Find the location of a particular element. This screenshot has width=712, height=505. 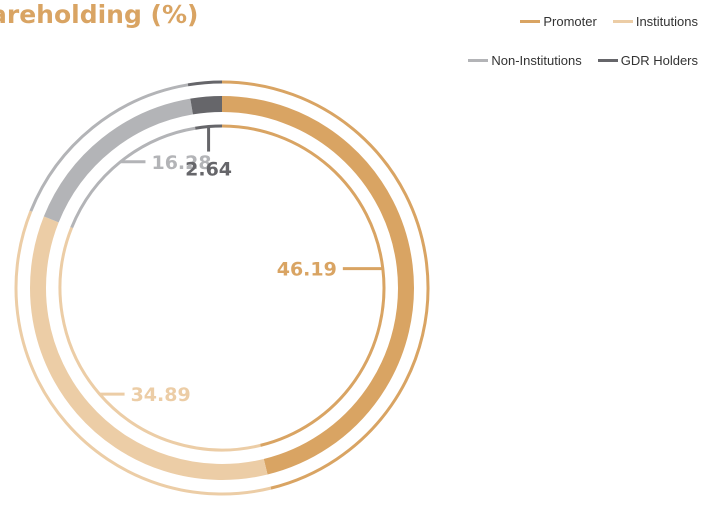

legend-item-gdr-holders: GDR Holders is located at coordinates (647, 60).